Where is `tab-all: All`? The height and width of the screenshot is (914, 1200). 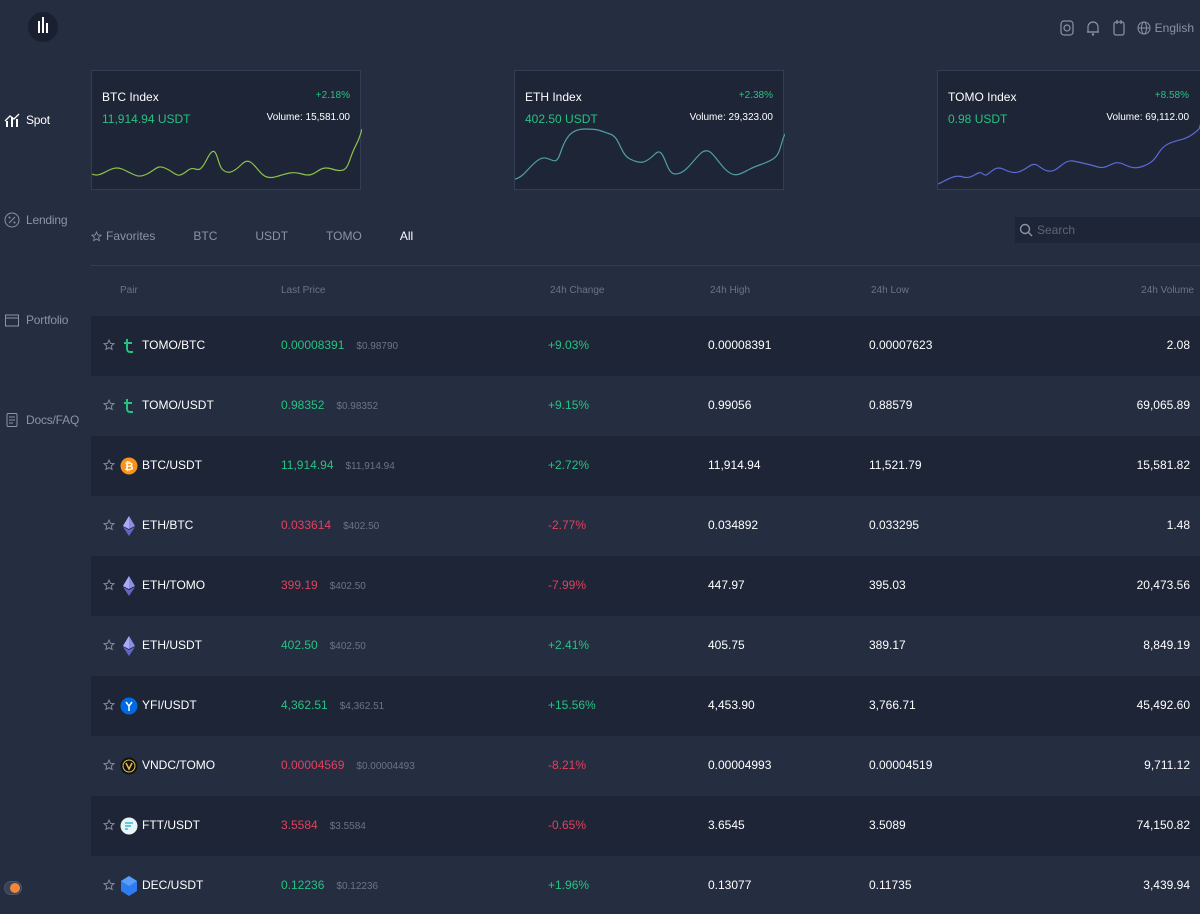 tab-all: All is located at coordinates (406, 236).